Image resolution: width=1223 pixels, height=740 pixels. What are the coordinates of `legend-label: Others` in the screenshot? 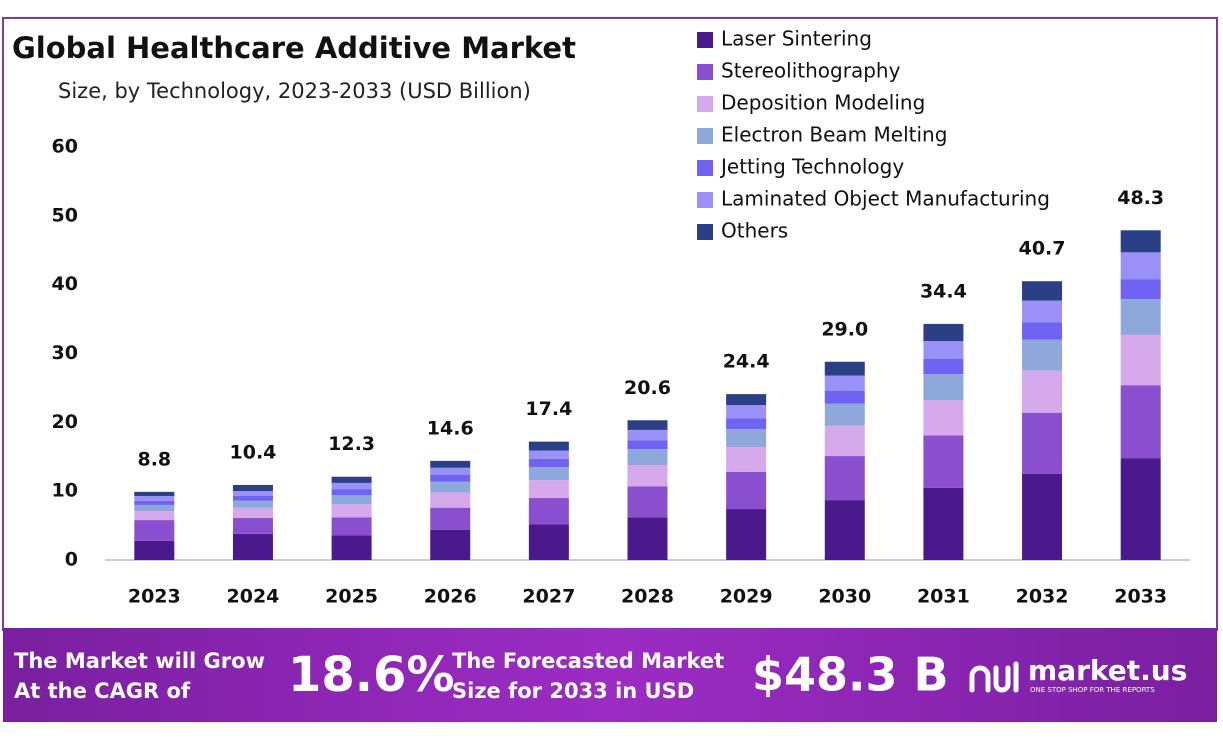 It's located at (754, 231).